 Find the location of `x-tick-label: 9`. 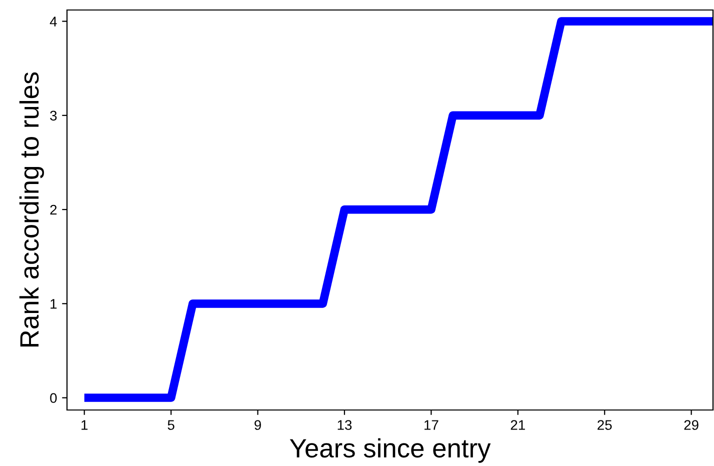

x-tick-label: 9 is located at coordinates (257, 425).